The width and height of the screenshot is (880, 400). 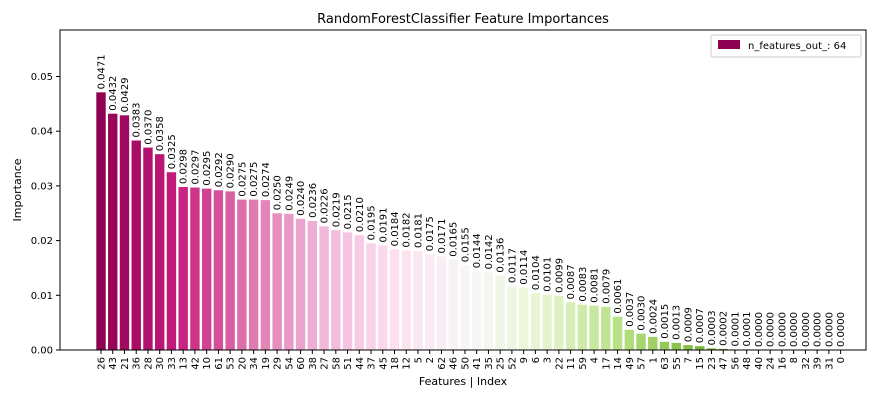 I want to click on data-label: 0.0250, so click(x=278, y=192).